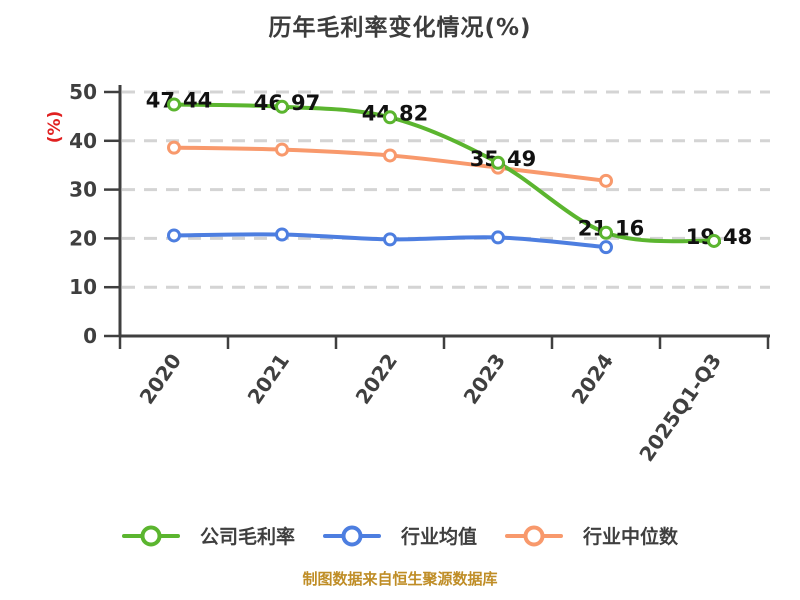  Describe the element at coordinates (161, 378) in the screenshot. I see `x-tick-label-2020: 2020` at that location.